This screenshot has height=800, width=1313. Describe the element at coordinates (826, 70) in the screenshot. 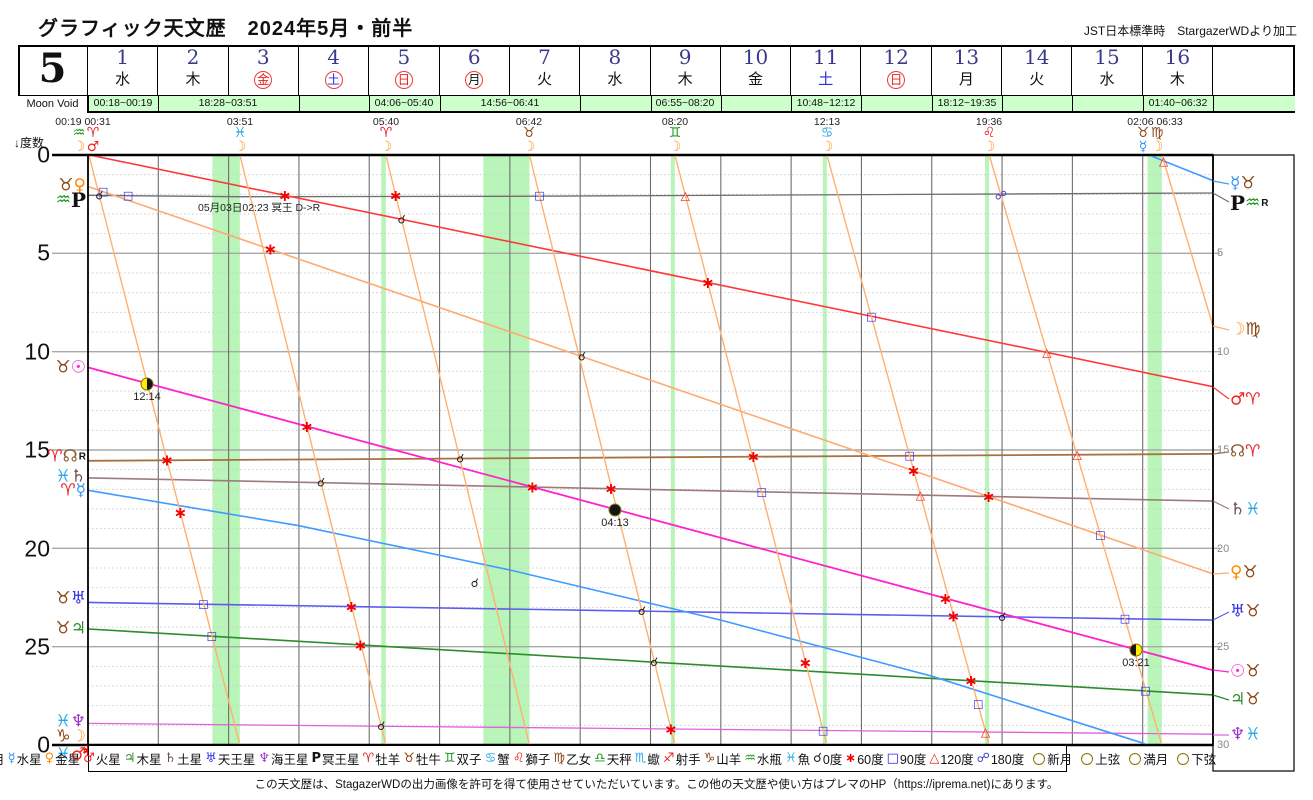

I see `day-cell: 11 土` at that location.